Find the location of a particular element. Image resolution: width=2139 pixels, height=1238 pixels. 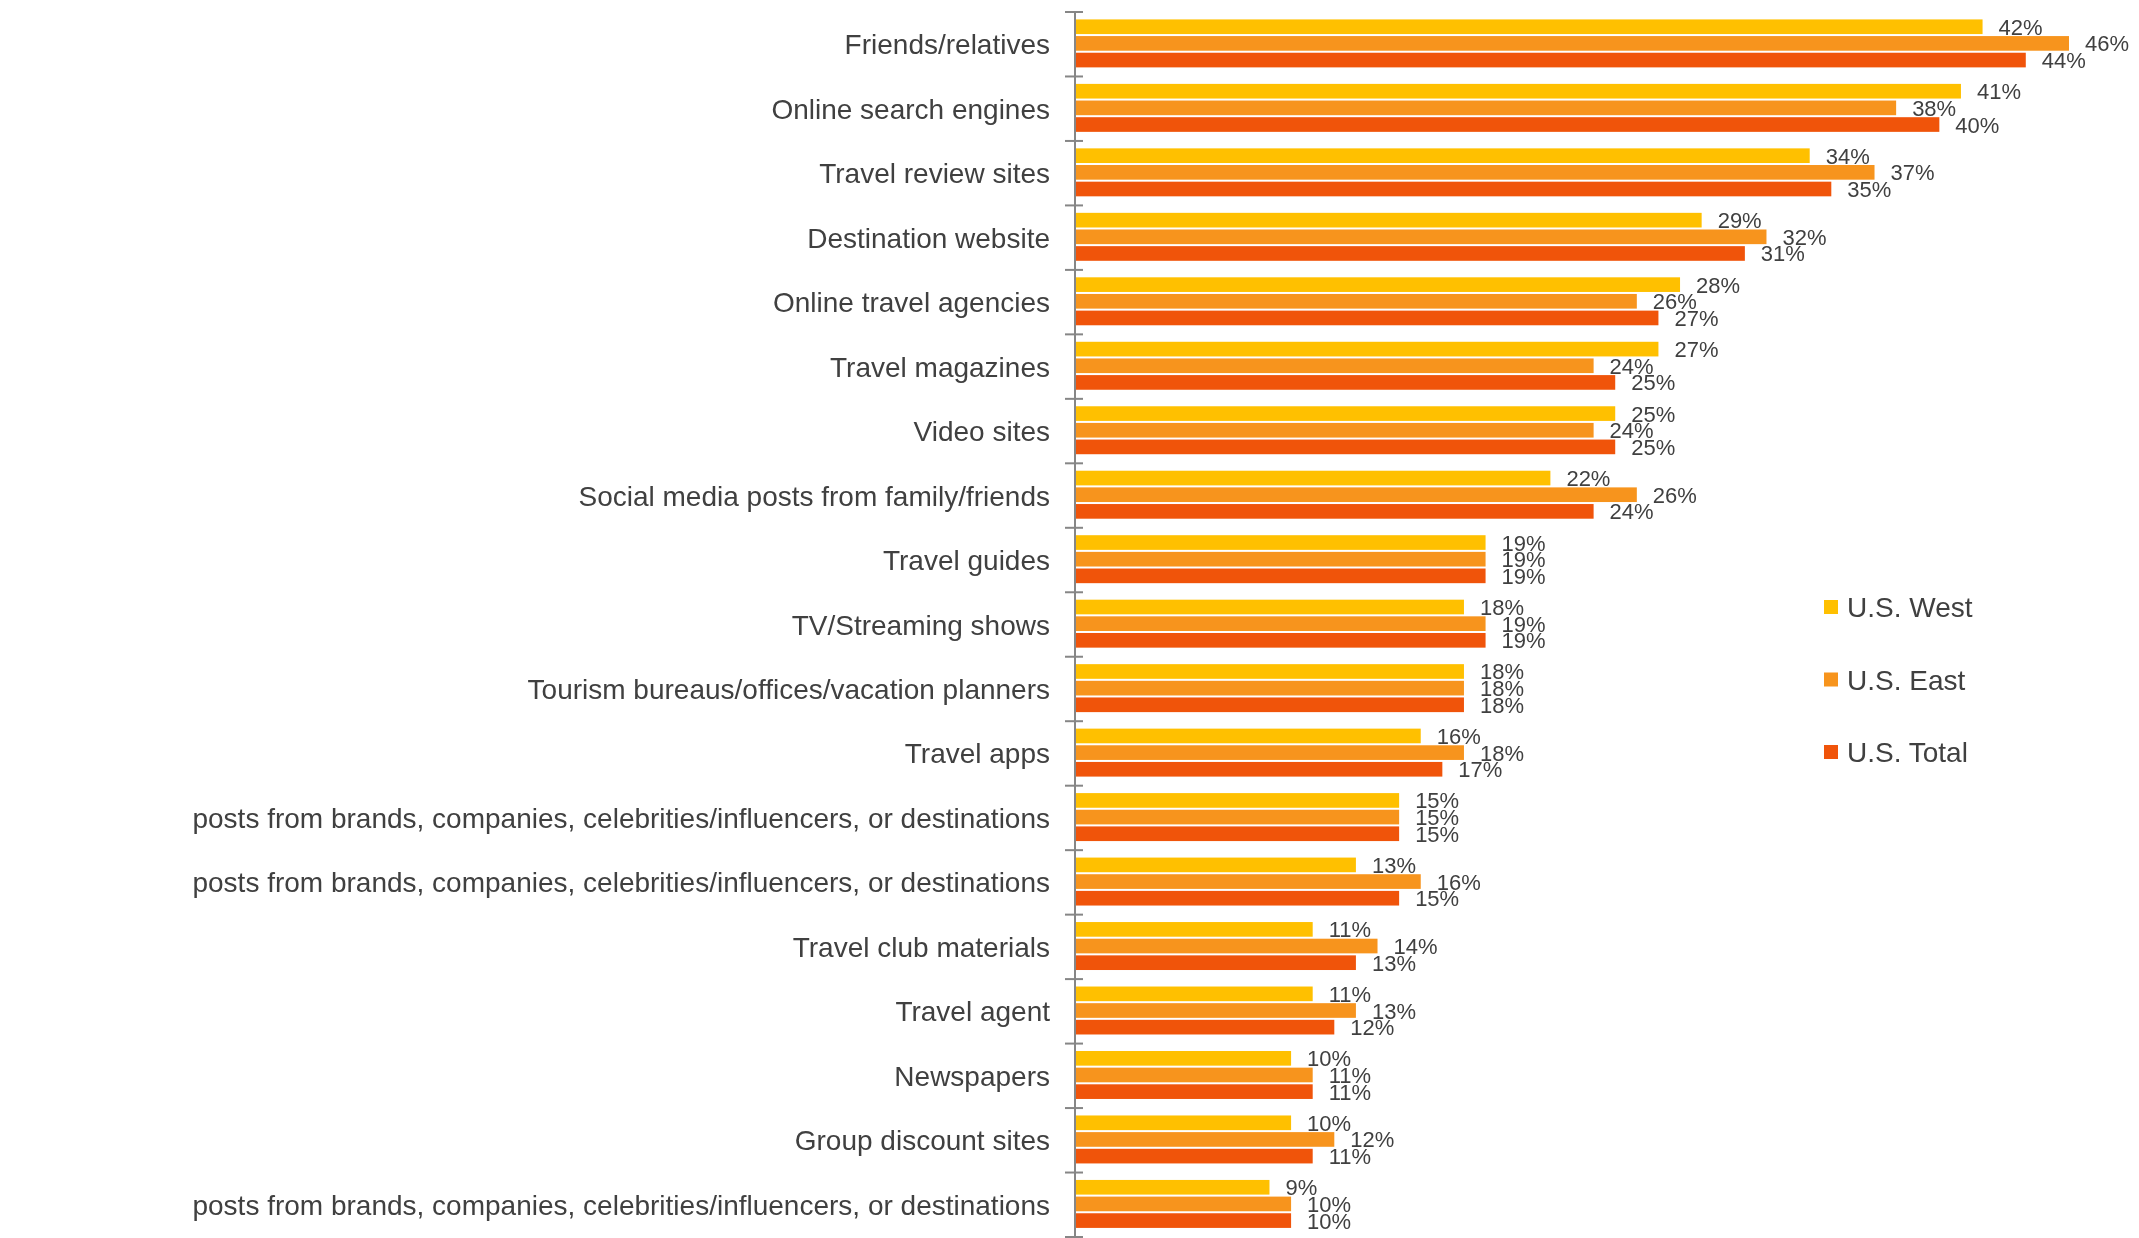

data-label: 13% is located at coordinates (1393, 865).